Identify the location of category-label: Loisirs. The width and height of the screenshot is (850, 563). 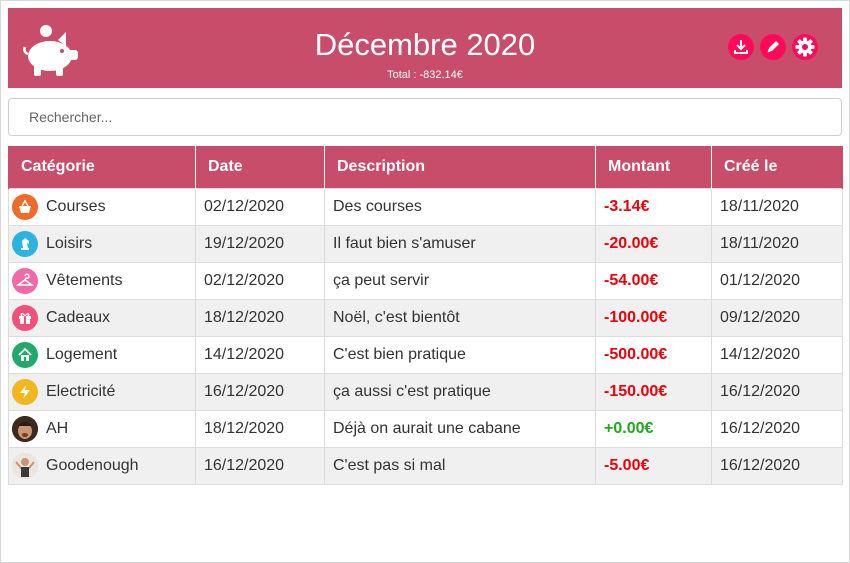
(69, 243).